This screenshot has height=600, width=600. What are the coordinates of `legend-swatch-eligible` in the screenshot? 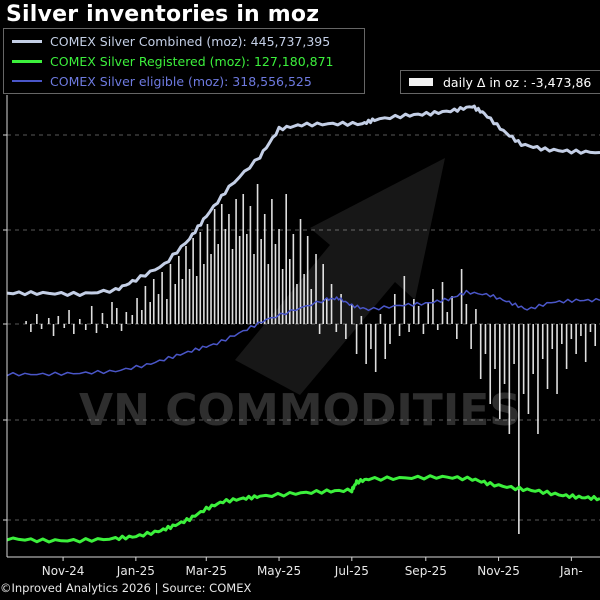 It's located at (27, 81).